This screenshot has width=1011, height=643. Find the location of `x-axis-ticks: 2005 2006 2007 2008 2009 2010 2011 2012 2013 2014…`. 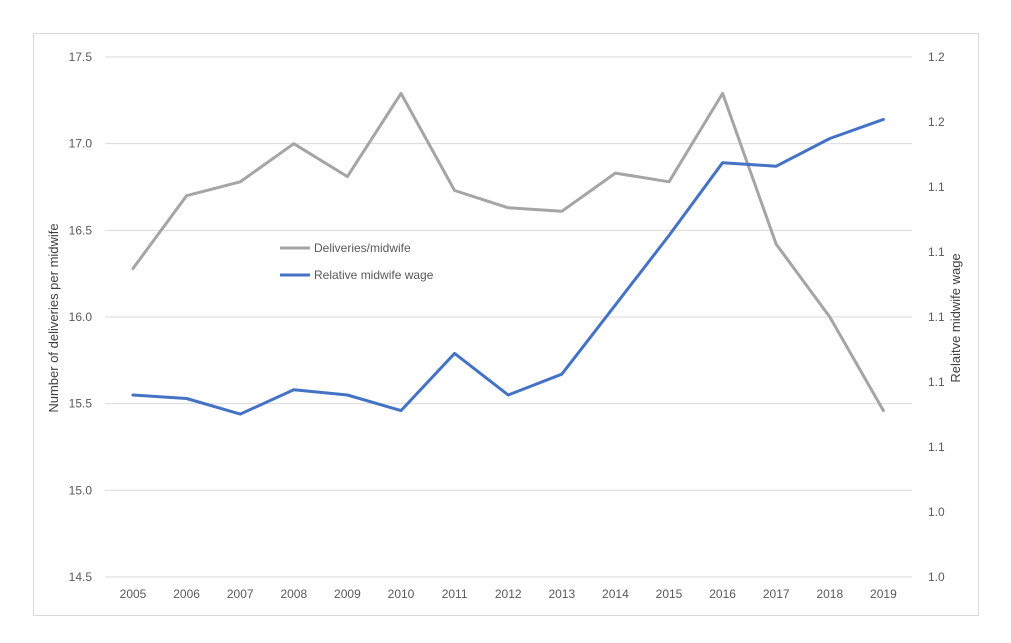

x-axis-ticks: 2005 2006 2007 2008 2009 2010 2011 2012 2013 2014… is located at coordinates (508, 594).